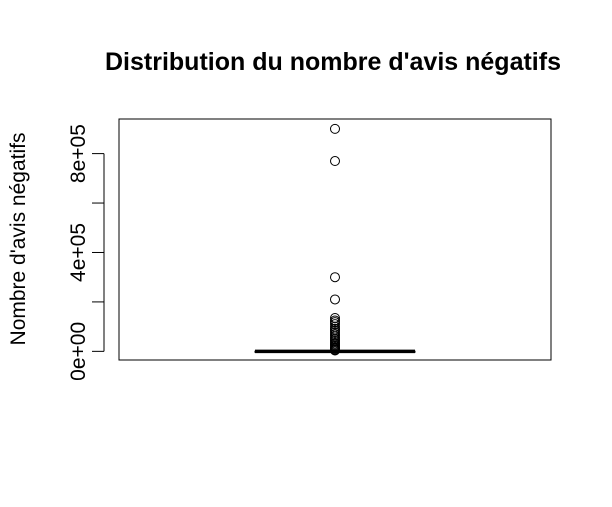  Describe the element at coordinates (18, 239) in the screenshot. I see `y-axis-label: Nombre d'avis négatifs` at that location.